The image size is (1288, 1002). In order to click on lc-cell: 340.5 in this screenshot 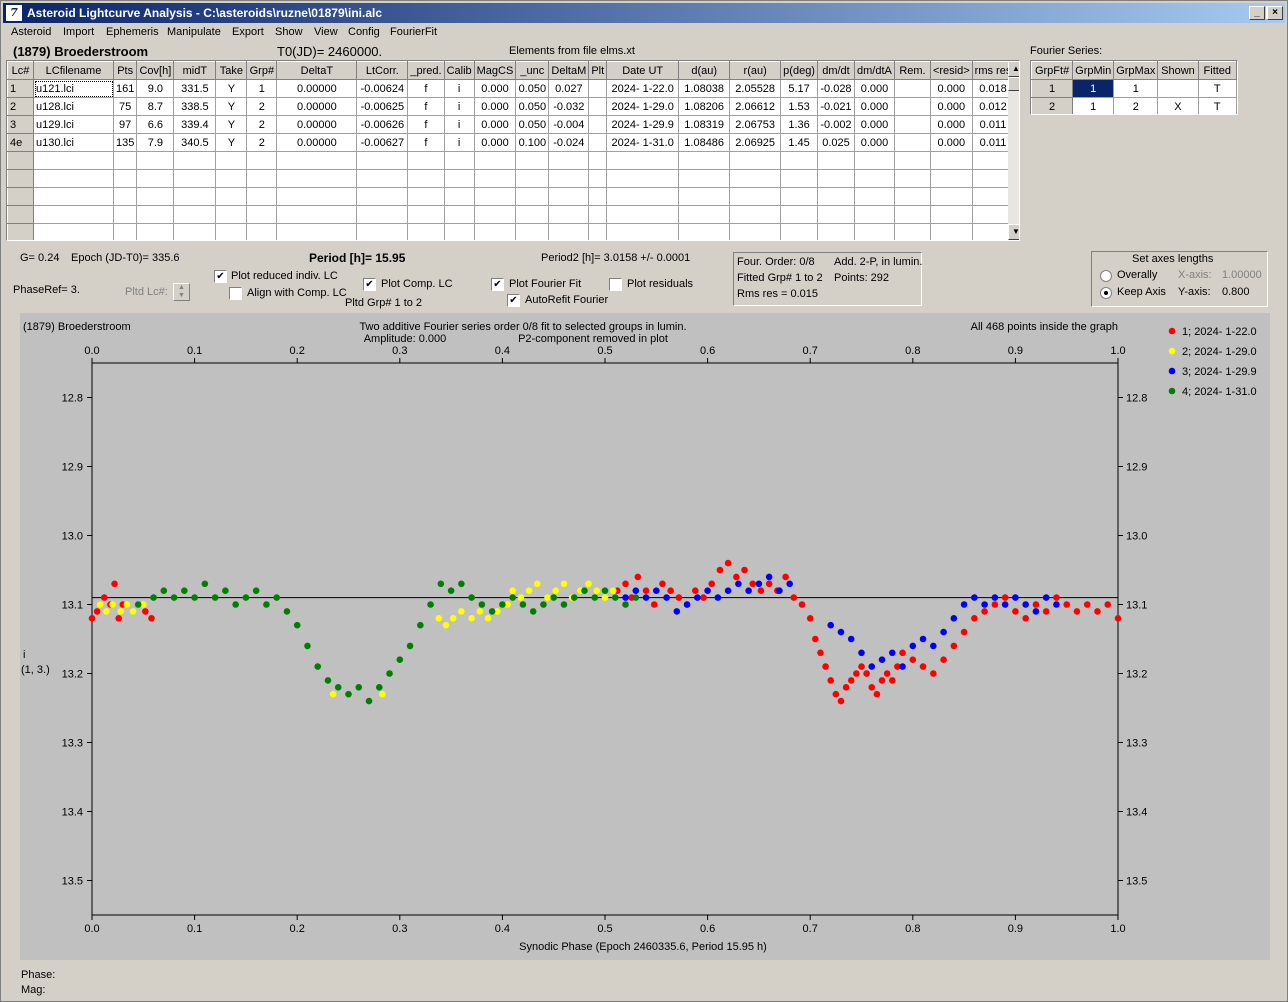, I will do `click(195, 142)`.